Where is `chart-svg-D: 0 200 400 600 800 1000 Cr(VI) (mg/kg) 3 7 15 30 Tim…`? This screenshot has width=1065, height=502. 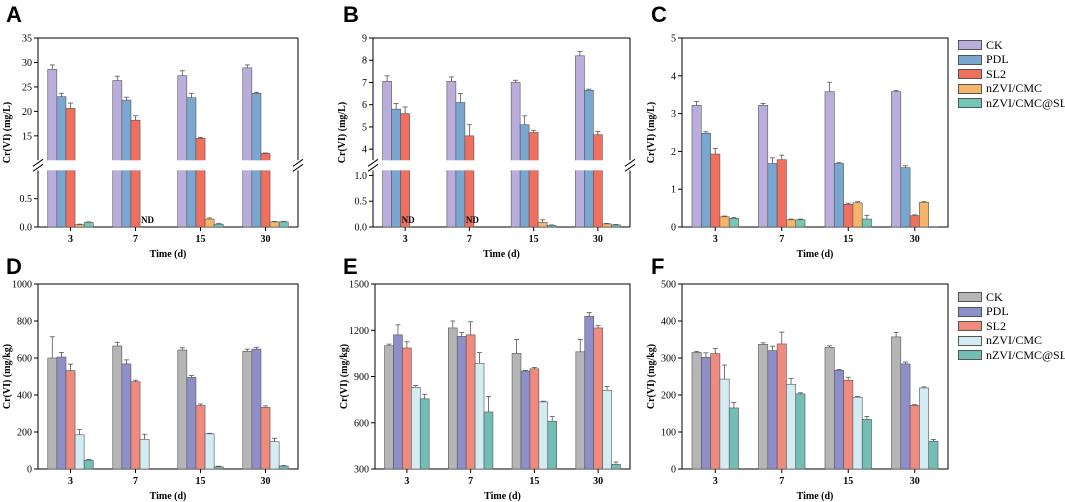 chart-svg-D: 0 200 400 600 800 1000 Cr(VI) (mg/kg) 3 7 15 30 Tim… is located at coordinates (150, 391).